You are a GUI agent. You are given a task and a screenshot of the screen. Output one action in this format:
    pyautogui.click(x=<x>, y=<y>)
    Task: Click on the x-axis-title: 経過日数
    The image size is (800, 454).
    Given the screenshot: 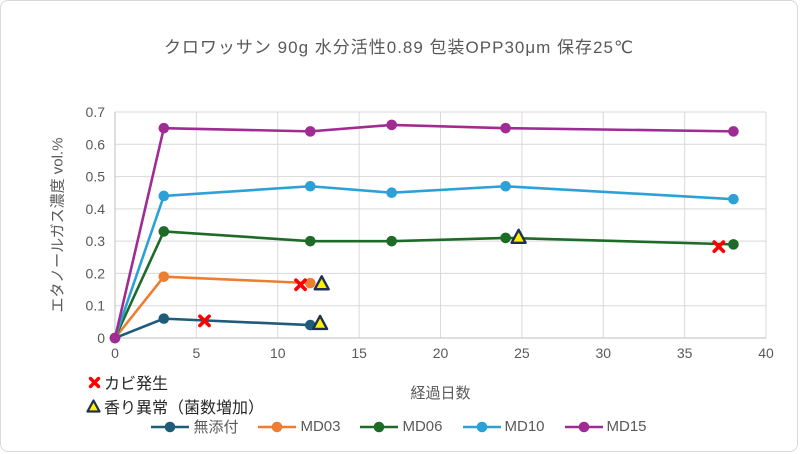 What is the action you would take?
    pyautogui.click(x=440, y=393)
    